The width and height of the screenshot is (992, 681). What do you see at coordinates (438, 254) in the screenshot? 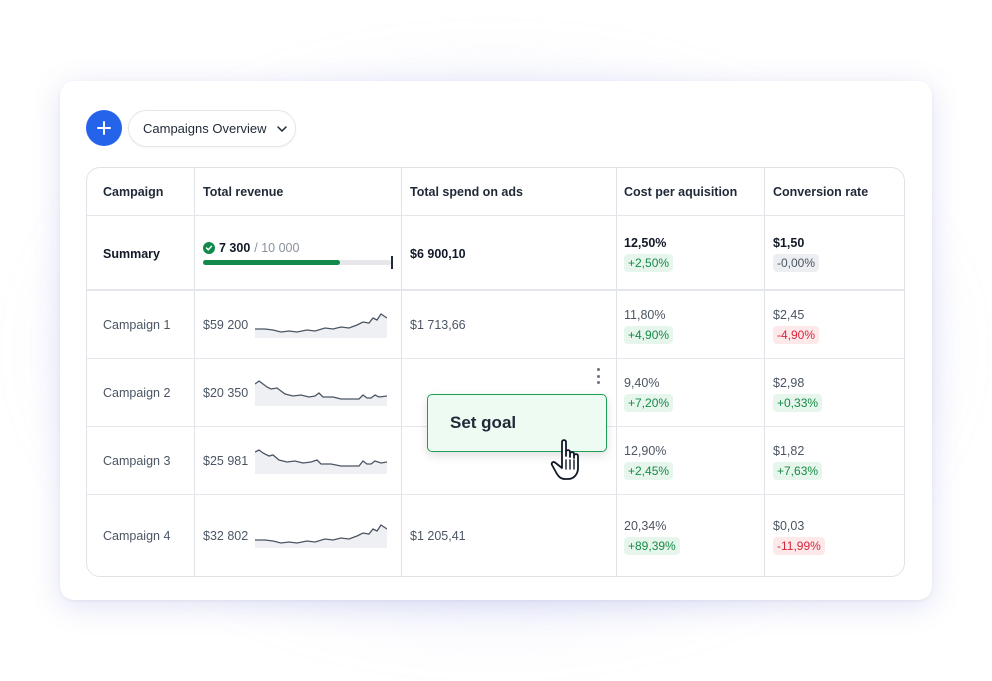
I see `summary-spend: $6 900,10` at bounding box center [438, 254].